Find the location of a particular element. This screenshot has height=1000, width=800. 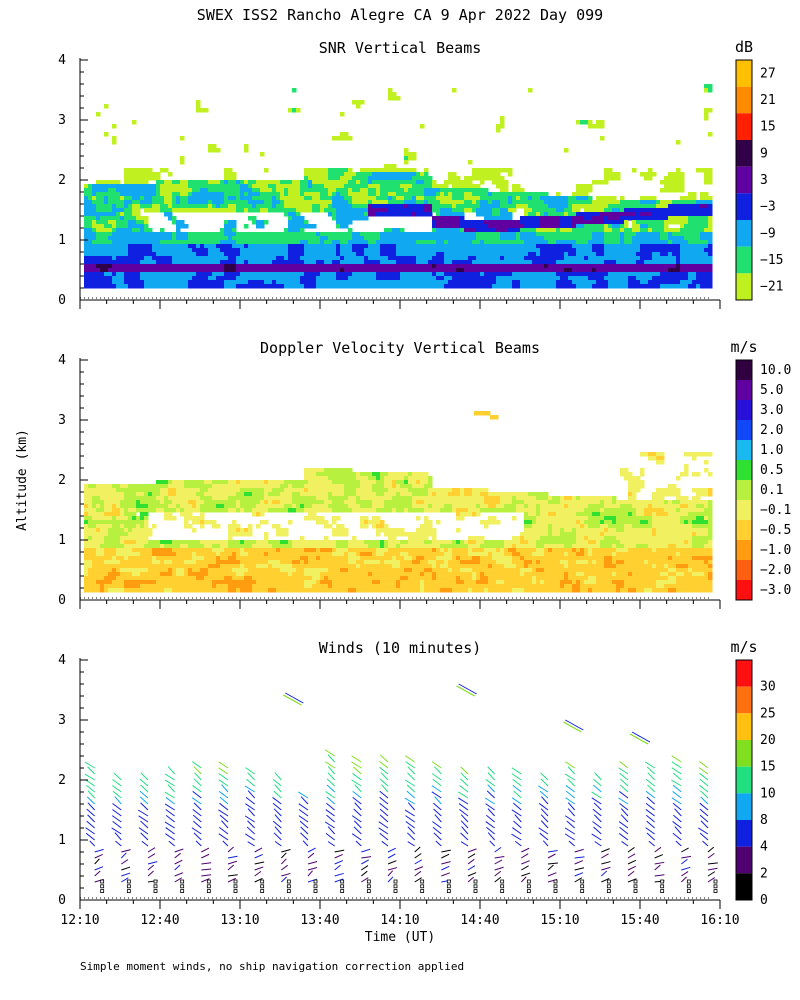

colorbar-swatch is located at coordinates (744, 73).